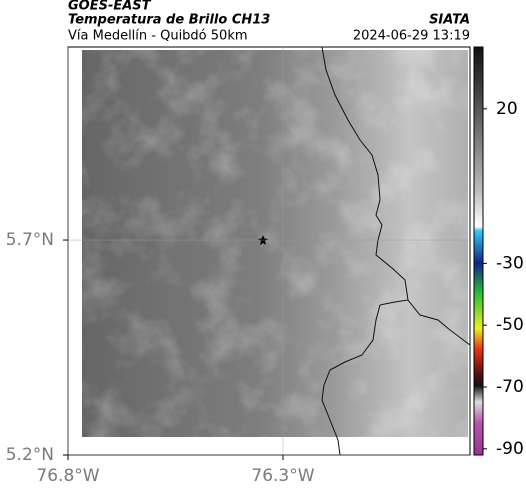 This screenshot has width=526, height=491. Describe the element at coordinates (449, 20) in the screenshot. I see `source: SIATA` at that location.